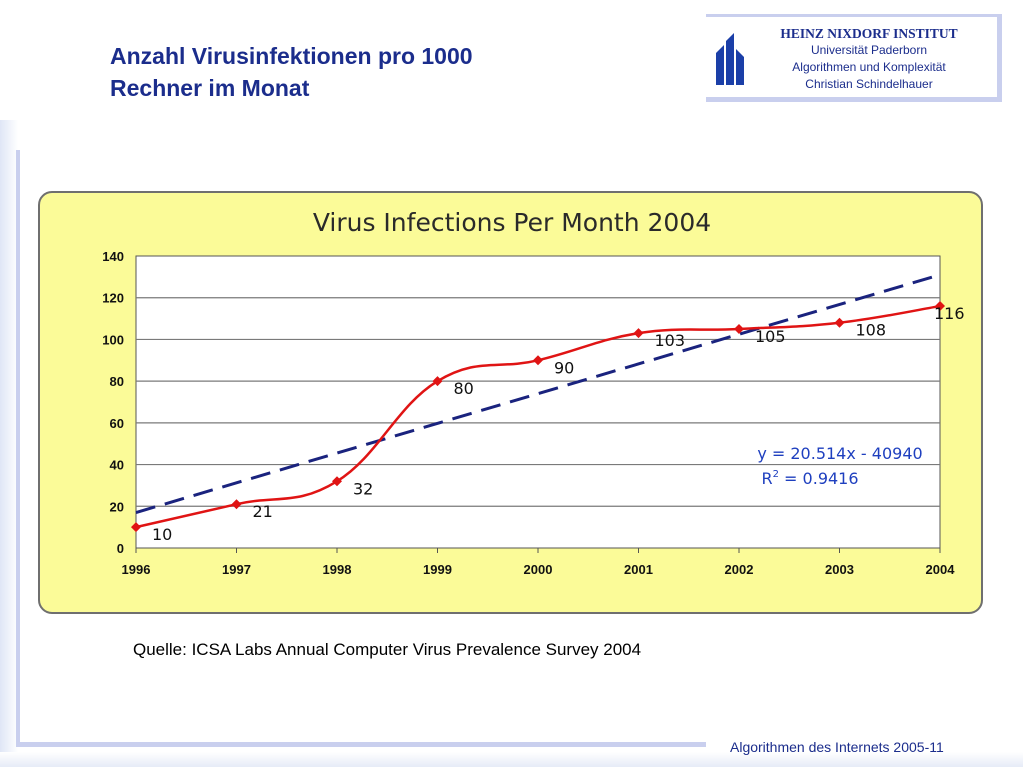  Describe the element at coordinates (941, 569) in the screenshot. I see `x-tick-label: 2004` at that location.